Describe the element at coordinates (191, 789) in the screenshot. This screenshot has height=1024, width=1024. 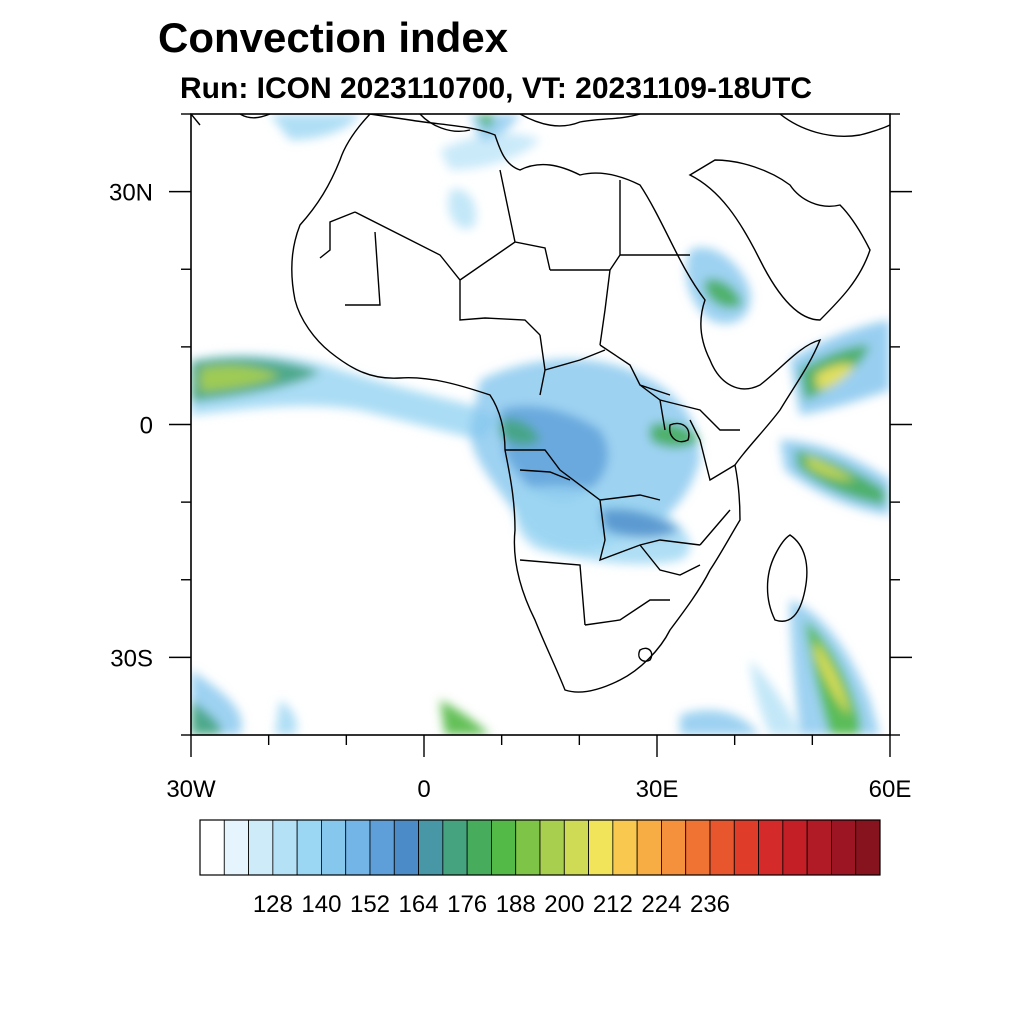
I see `lon-label: 30W` at that location.